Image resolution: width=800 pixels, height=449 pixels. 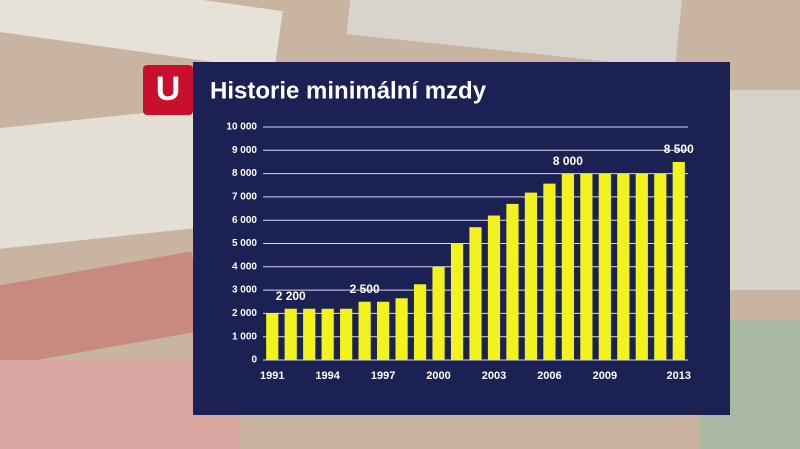 I want to click on y-tick-label: 0, so click(x=254, y=360).